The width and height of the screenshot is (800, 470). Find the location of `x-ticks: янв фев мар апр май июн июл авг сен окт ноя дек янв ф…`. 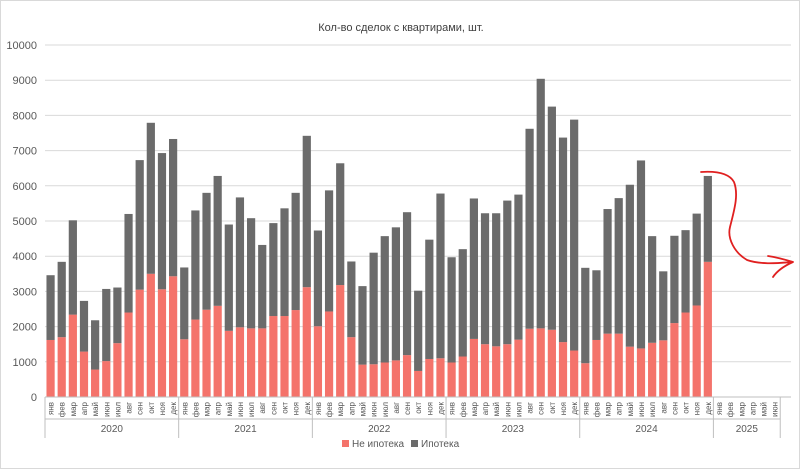

x-ticks: янв фев мар апр май июн июл авг сен окт ноя дек янв ф… is located at coordinates (413, 409).